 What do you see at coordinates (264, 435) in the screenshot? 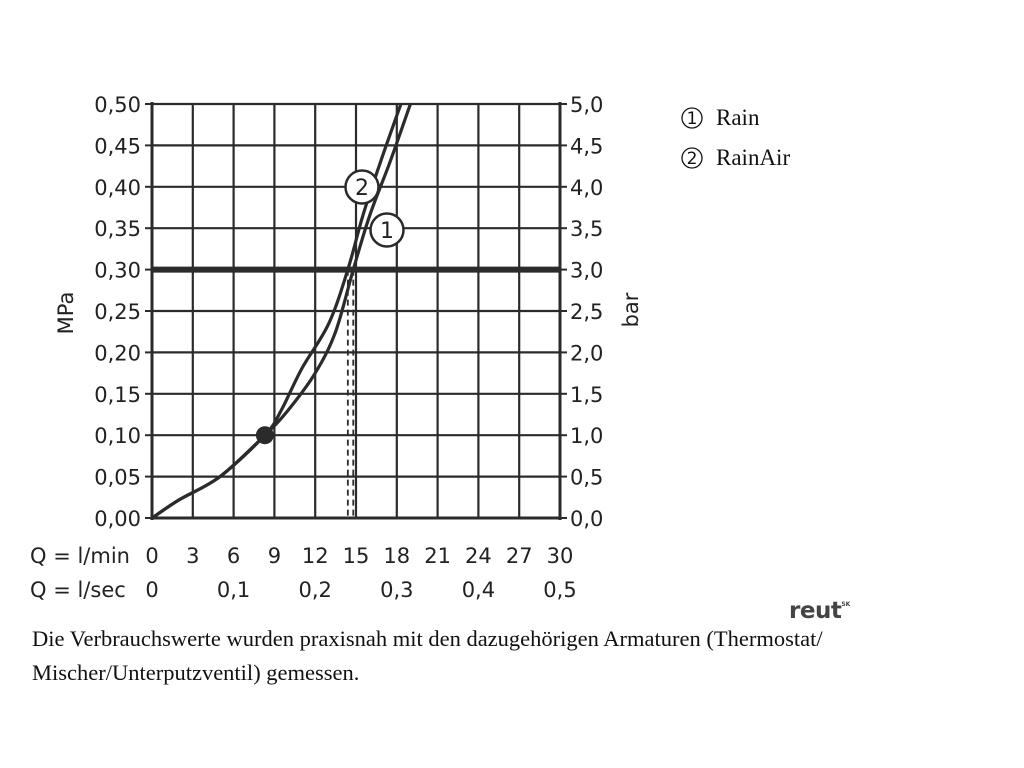
I see `common-point-dot` at bounding box center [264, 435].